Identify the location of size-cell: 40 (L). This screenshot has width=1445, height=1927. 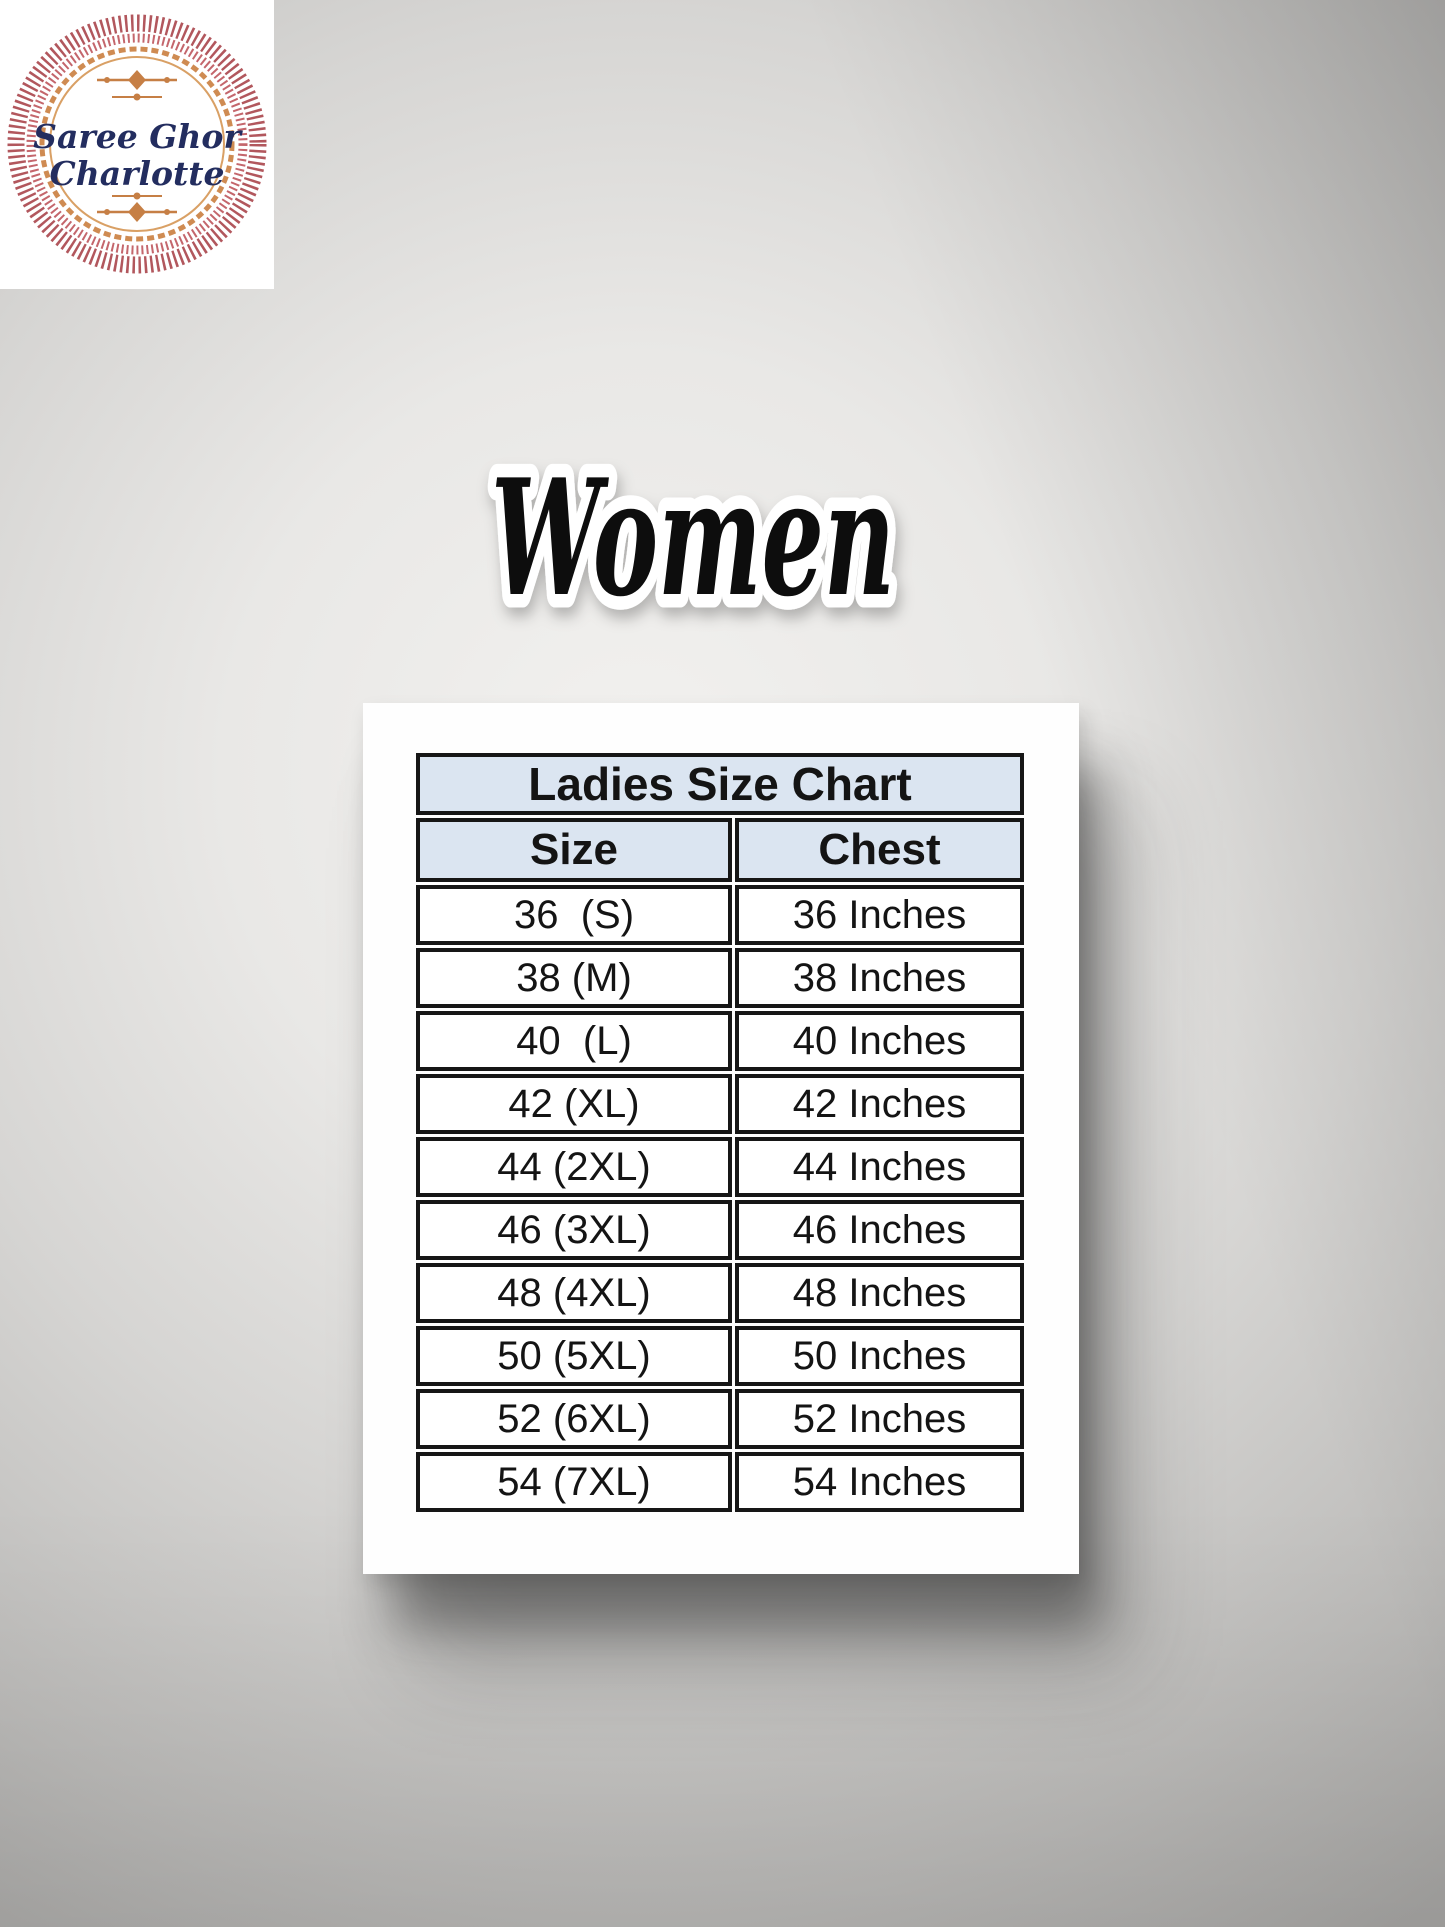
(574, 1041).